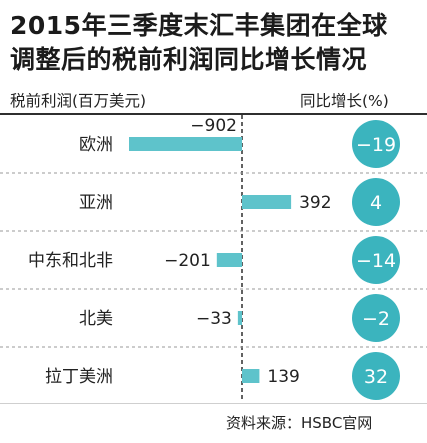 The height and width of the screenshot is (443, 427). I want to click on chart-title-line-2: 调整后的税前利润同比增长情况, so click(189, 59).